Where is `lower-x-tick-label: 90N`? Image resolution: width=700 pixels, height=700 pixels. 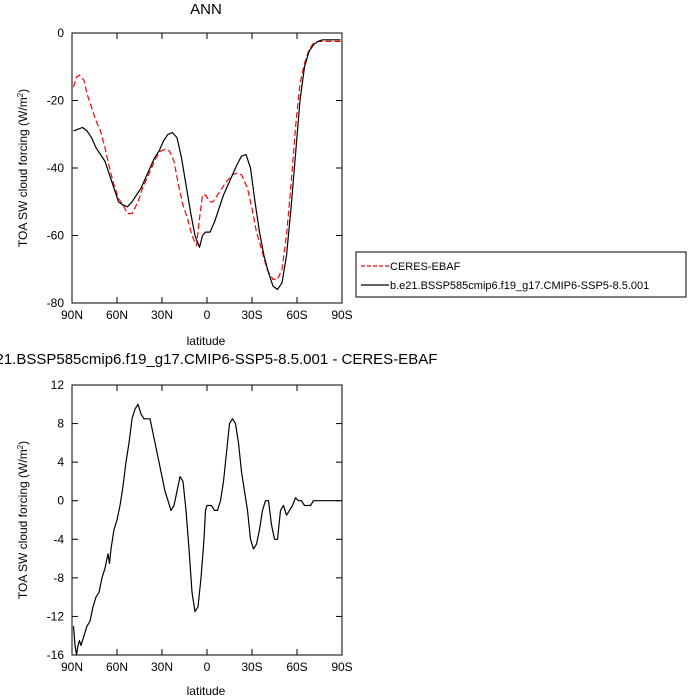
lower-x-tick-label: 90N is located at coordinates (72, 667).